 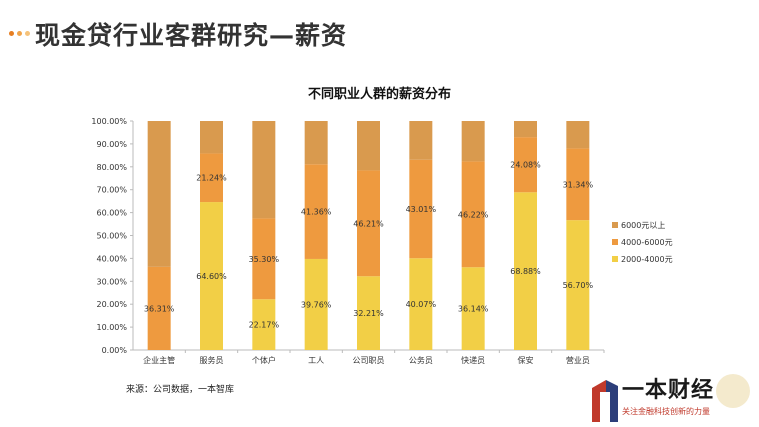 What do you see at coordinates (111, 327) in the screenshot?
I see `y-tick-label: 10.00%` at bounding box center [111, 327].